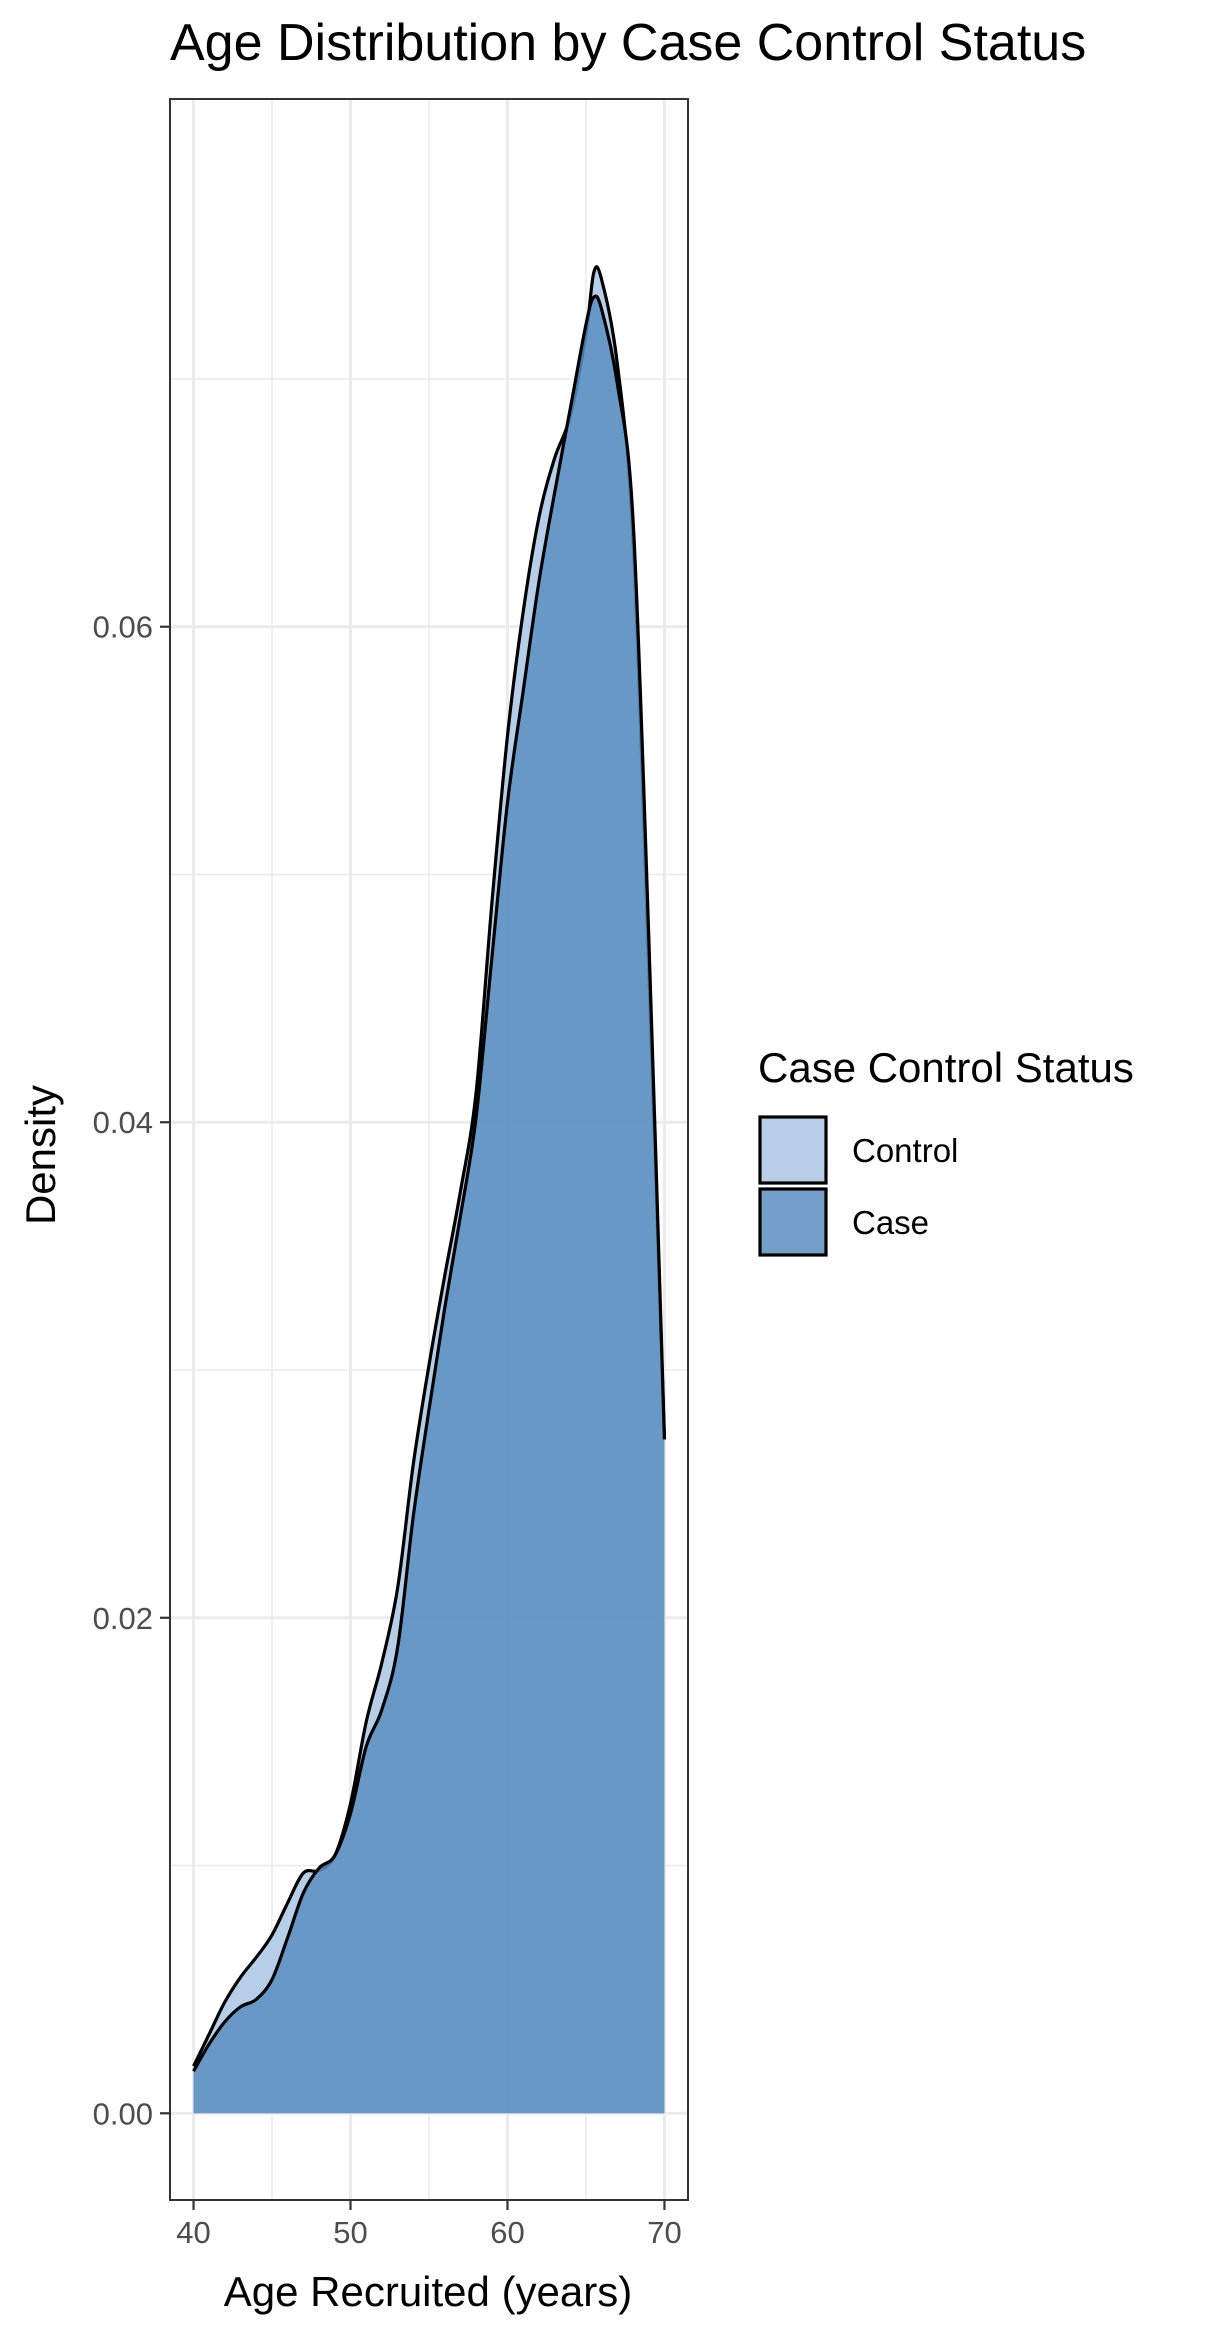 The image size is (1209, 2337). I want to click on legend-item-case: Case, so click(843, 1222).